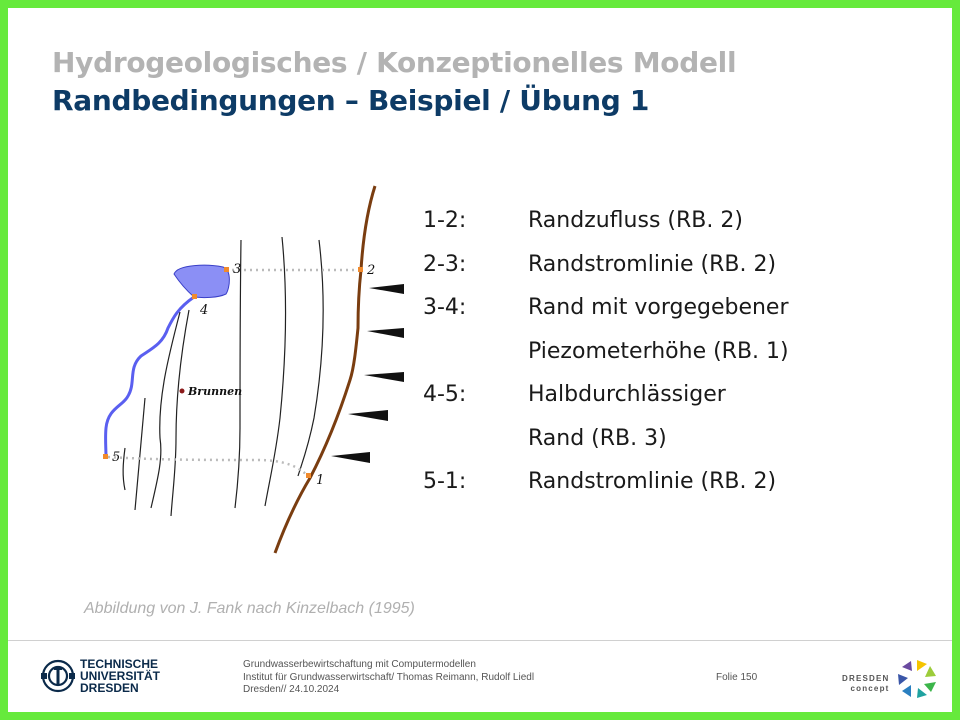 This screenshot has width=960, height=720. I want to click on tu-wordmark-line: TECHNISCHE, so click(119, 664).